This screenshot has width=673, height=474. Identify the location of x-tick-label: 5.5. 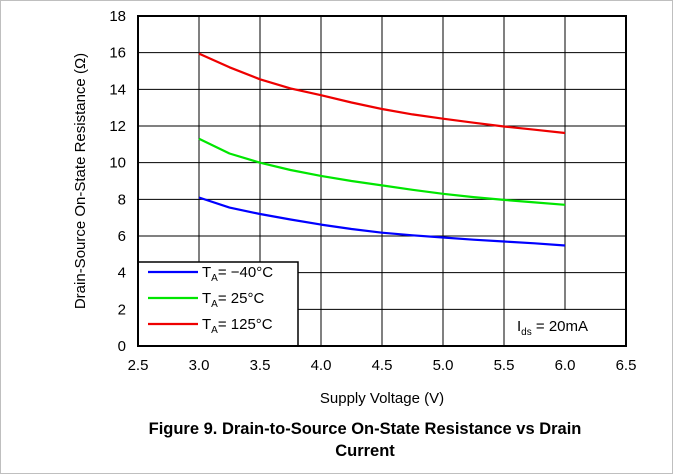
(504, 365).